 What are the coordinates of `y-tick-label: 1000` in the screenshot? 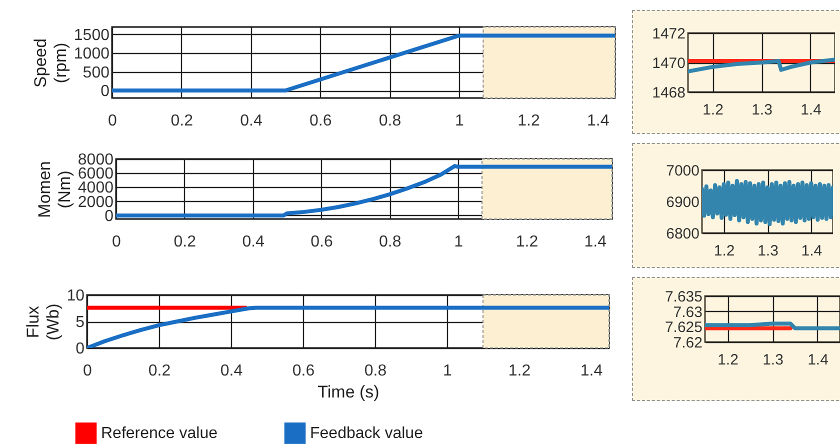 It's located at (92, 54).